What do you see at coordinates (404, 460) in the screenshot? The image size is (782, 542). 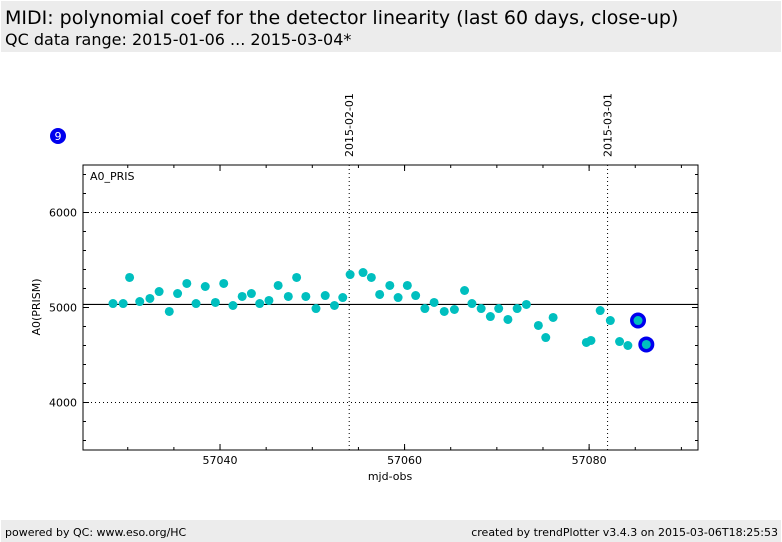 I see `x-tick-label: 57060` at bounding box center [404, 460].